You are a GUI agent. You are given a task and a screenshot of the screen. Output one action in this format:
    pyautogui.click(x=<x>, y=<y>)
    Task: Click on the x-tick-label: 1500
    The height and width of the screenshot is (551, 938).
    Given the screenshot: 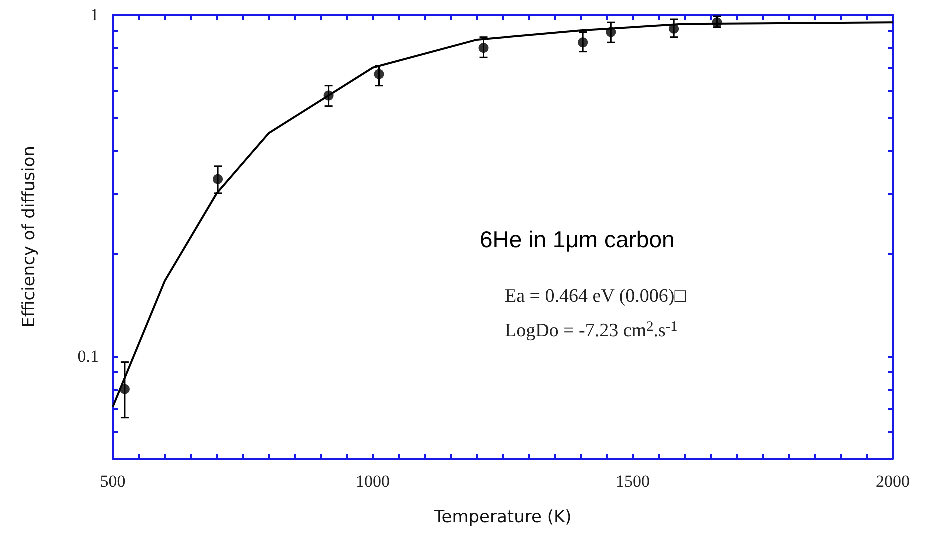 What is the action you would take?
    pyautogui.click(x=633, y=481)
    